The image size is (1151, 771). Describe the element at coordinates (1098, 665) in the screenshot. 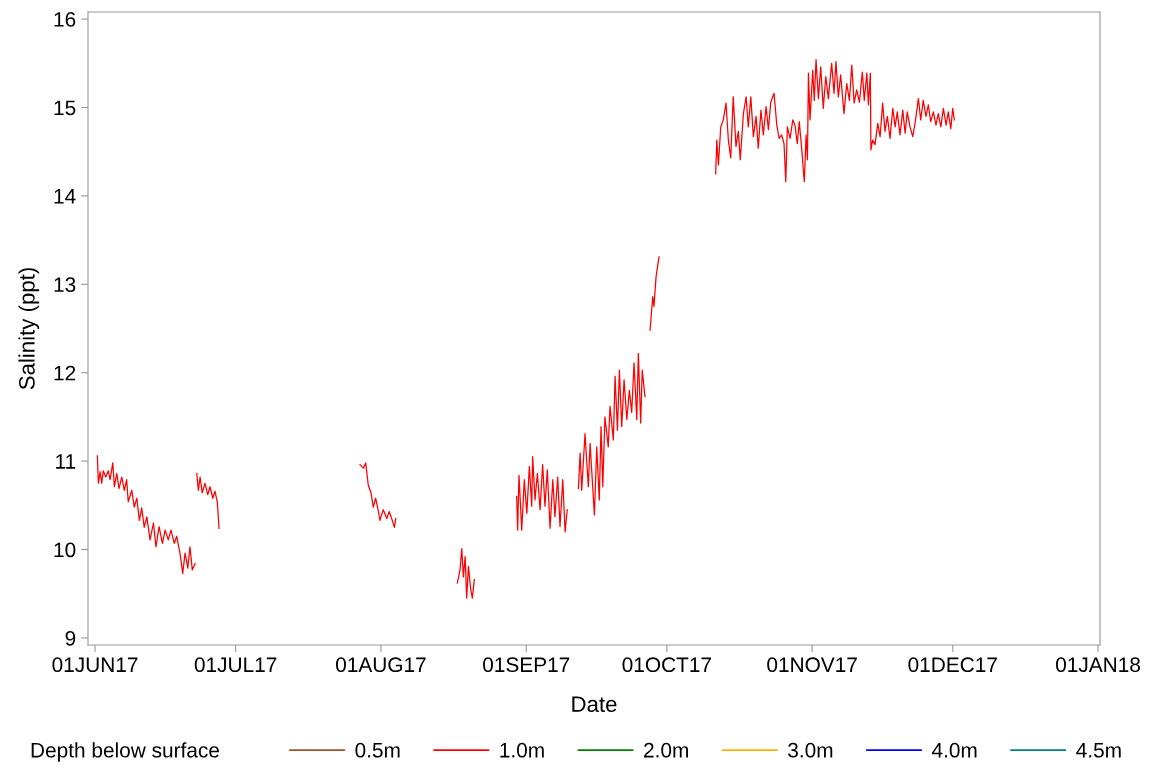

I see `x-tick-label: 01JAN18` at that location.